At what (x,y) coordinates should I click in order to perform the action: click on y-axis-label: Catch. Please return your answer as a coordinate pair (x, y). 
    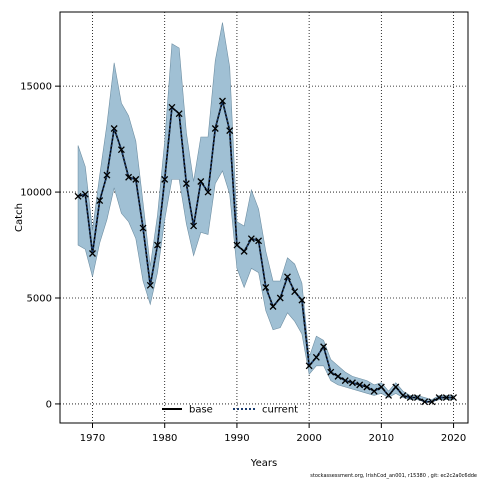
    Looking at the image, I should click on (19, 217).